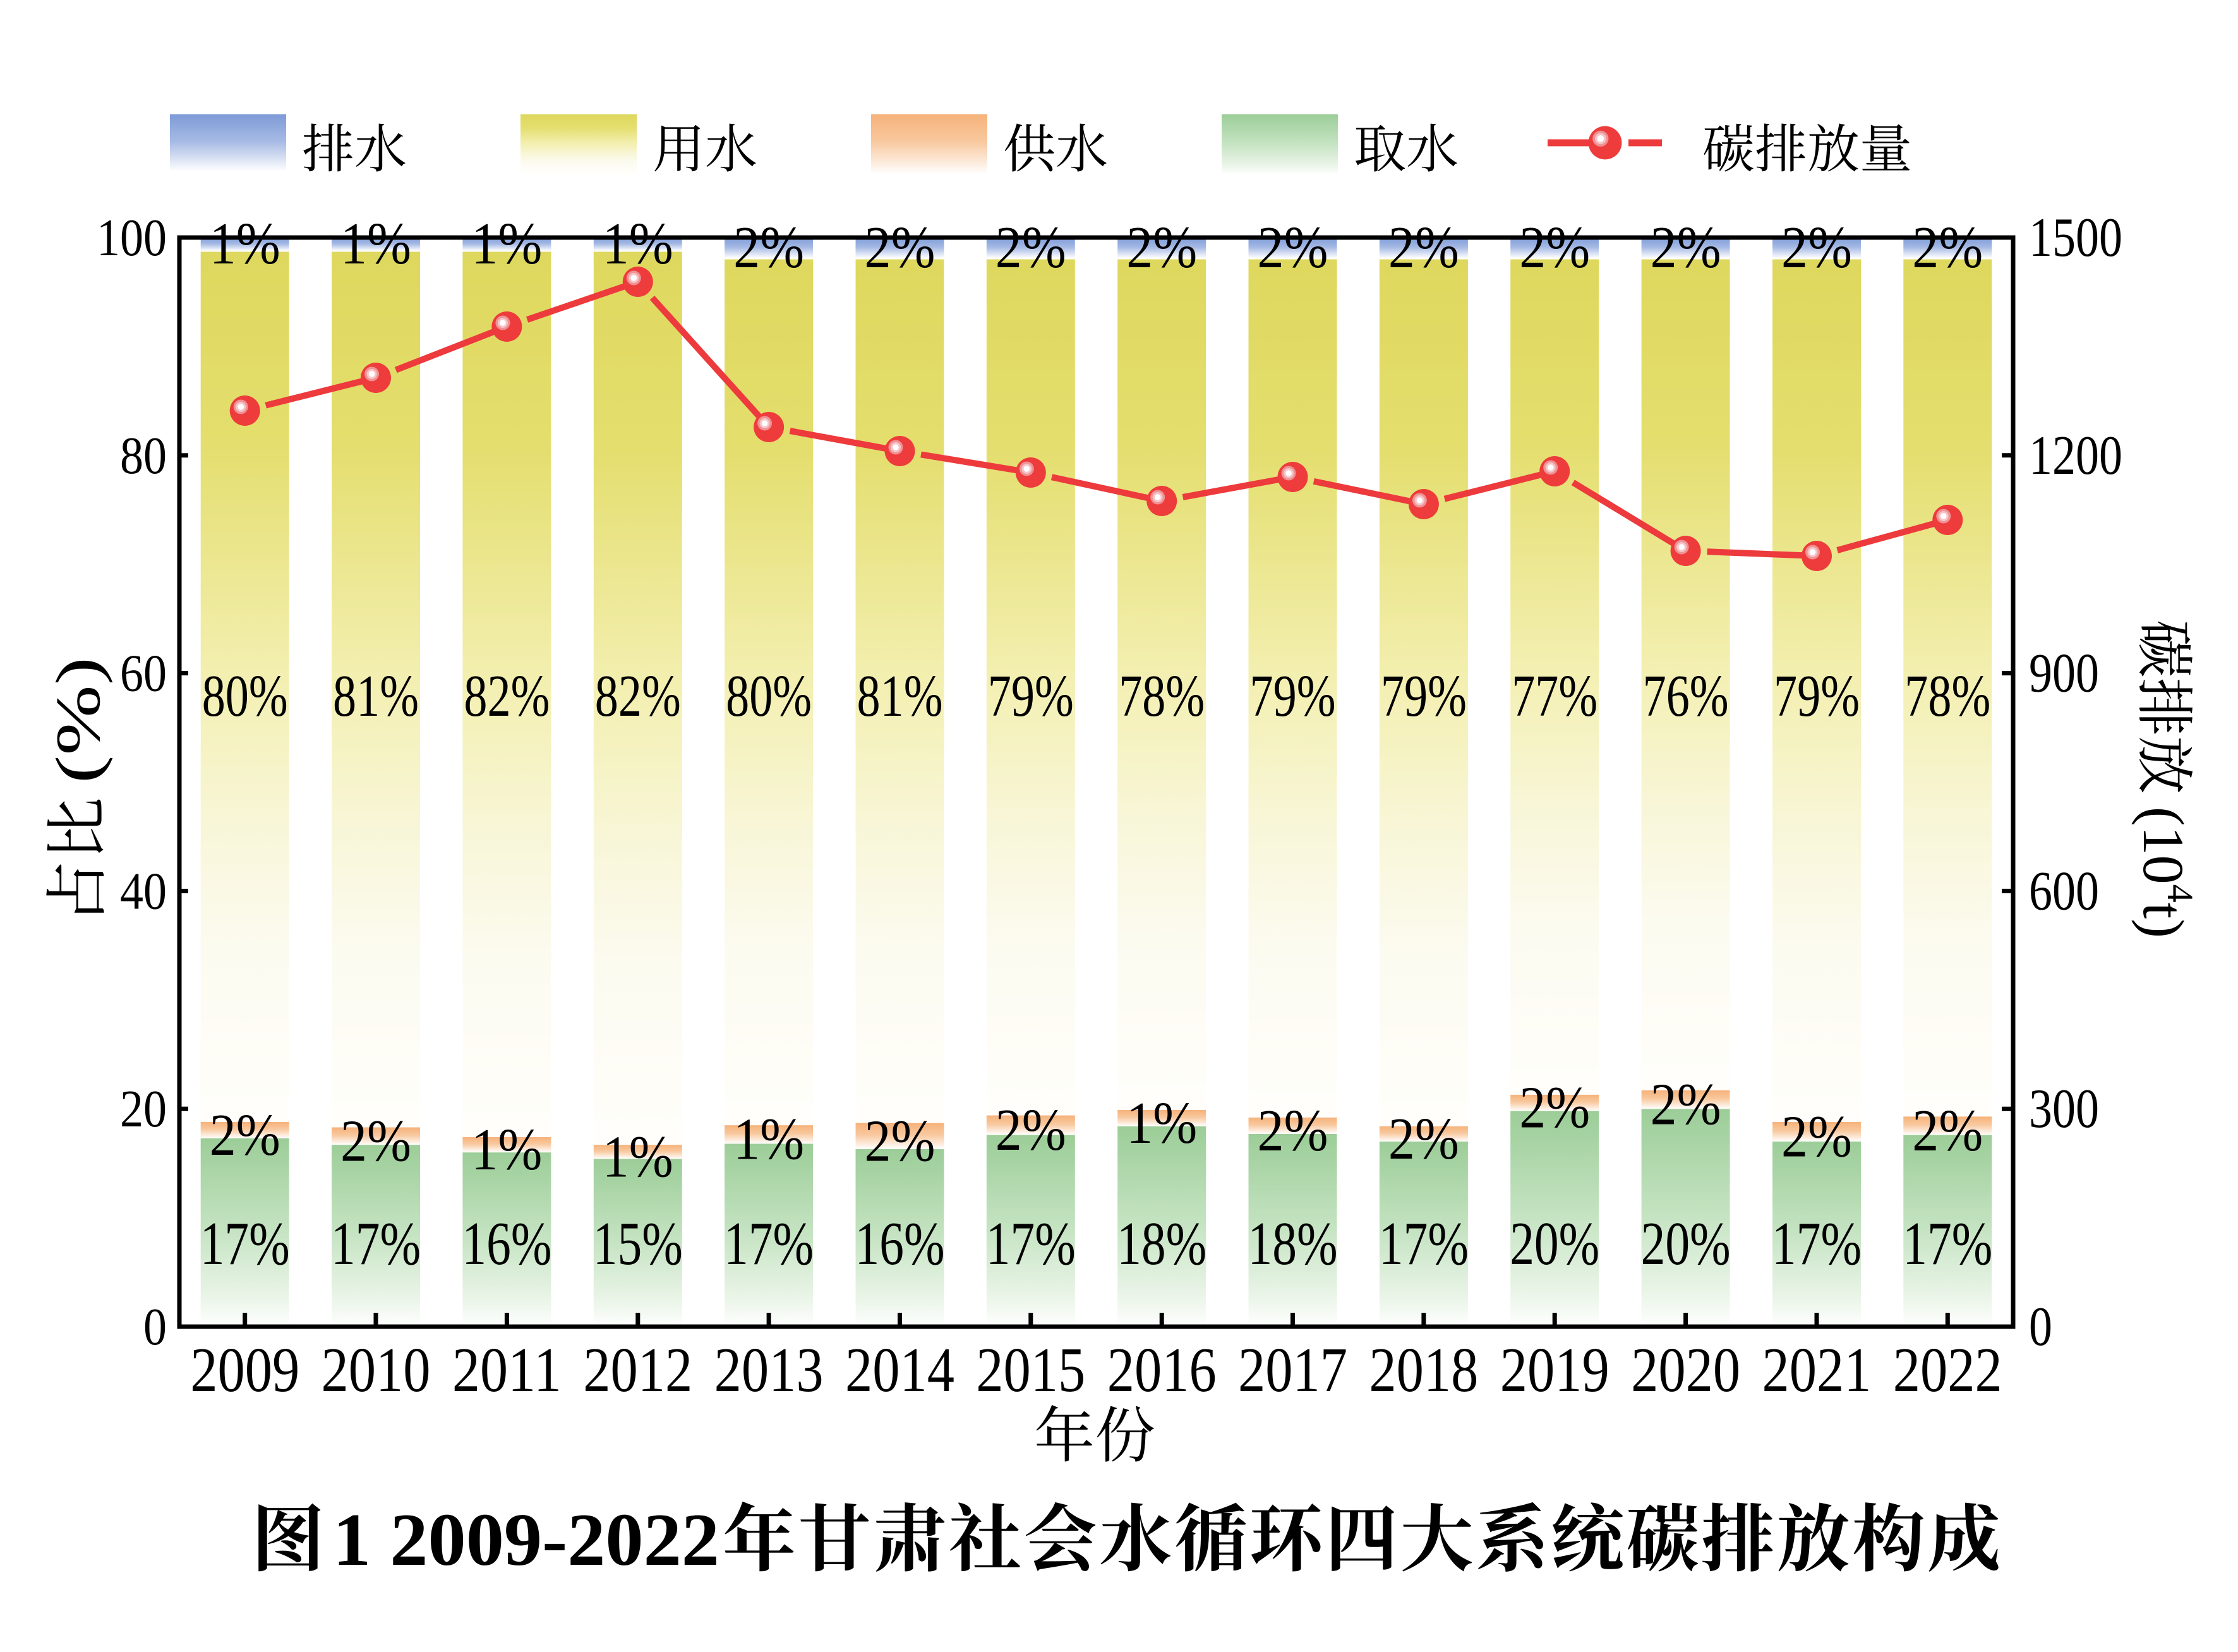  I want to click on svg-text: 2014, so click(899, 1369).